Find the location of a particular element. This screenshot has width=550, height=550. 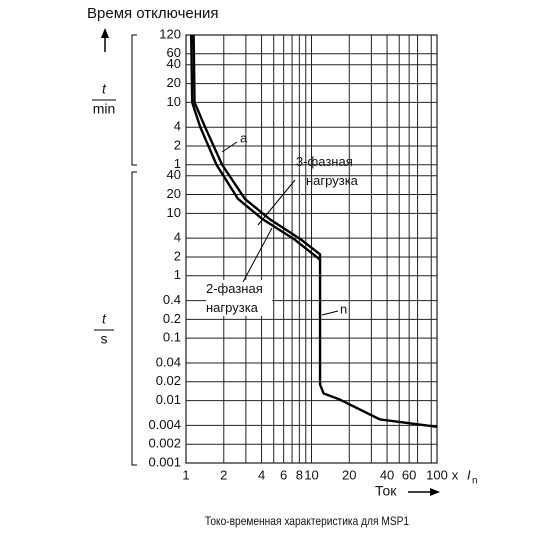

annotation: 2-фазная нагрузка is located at coordinates (234, 298).